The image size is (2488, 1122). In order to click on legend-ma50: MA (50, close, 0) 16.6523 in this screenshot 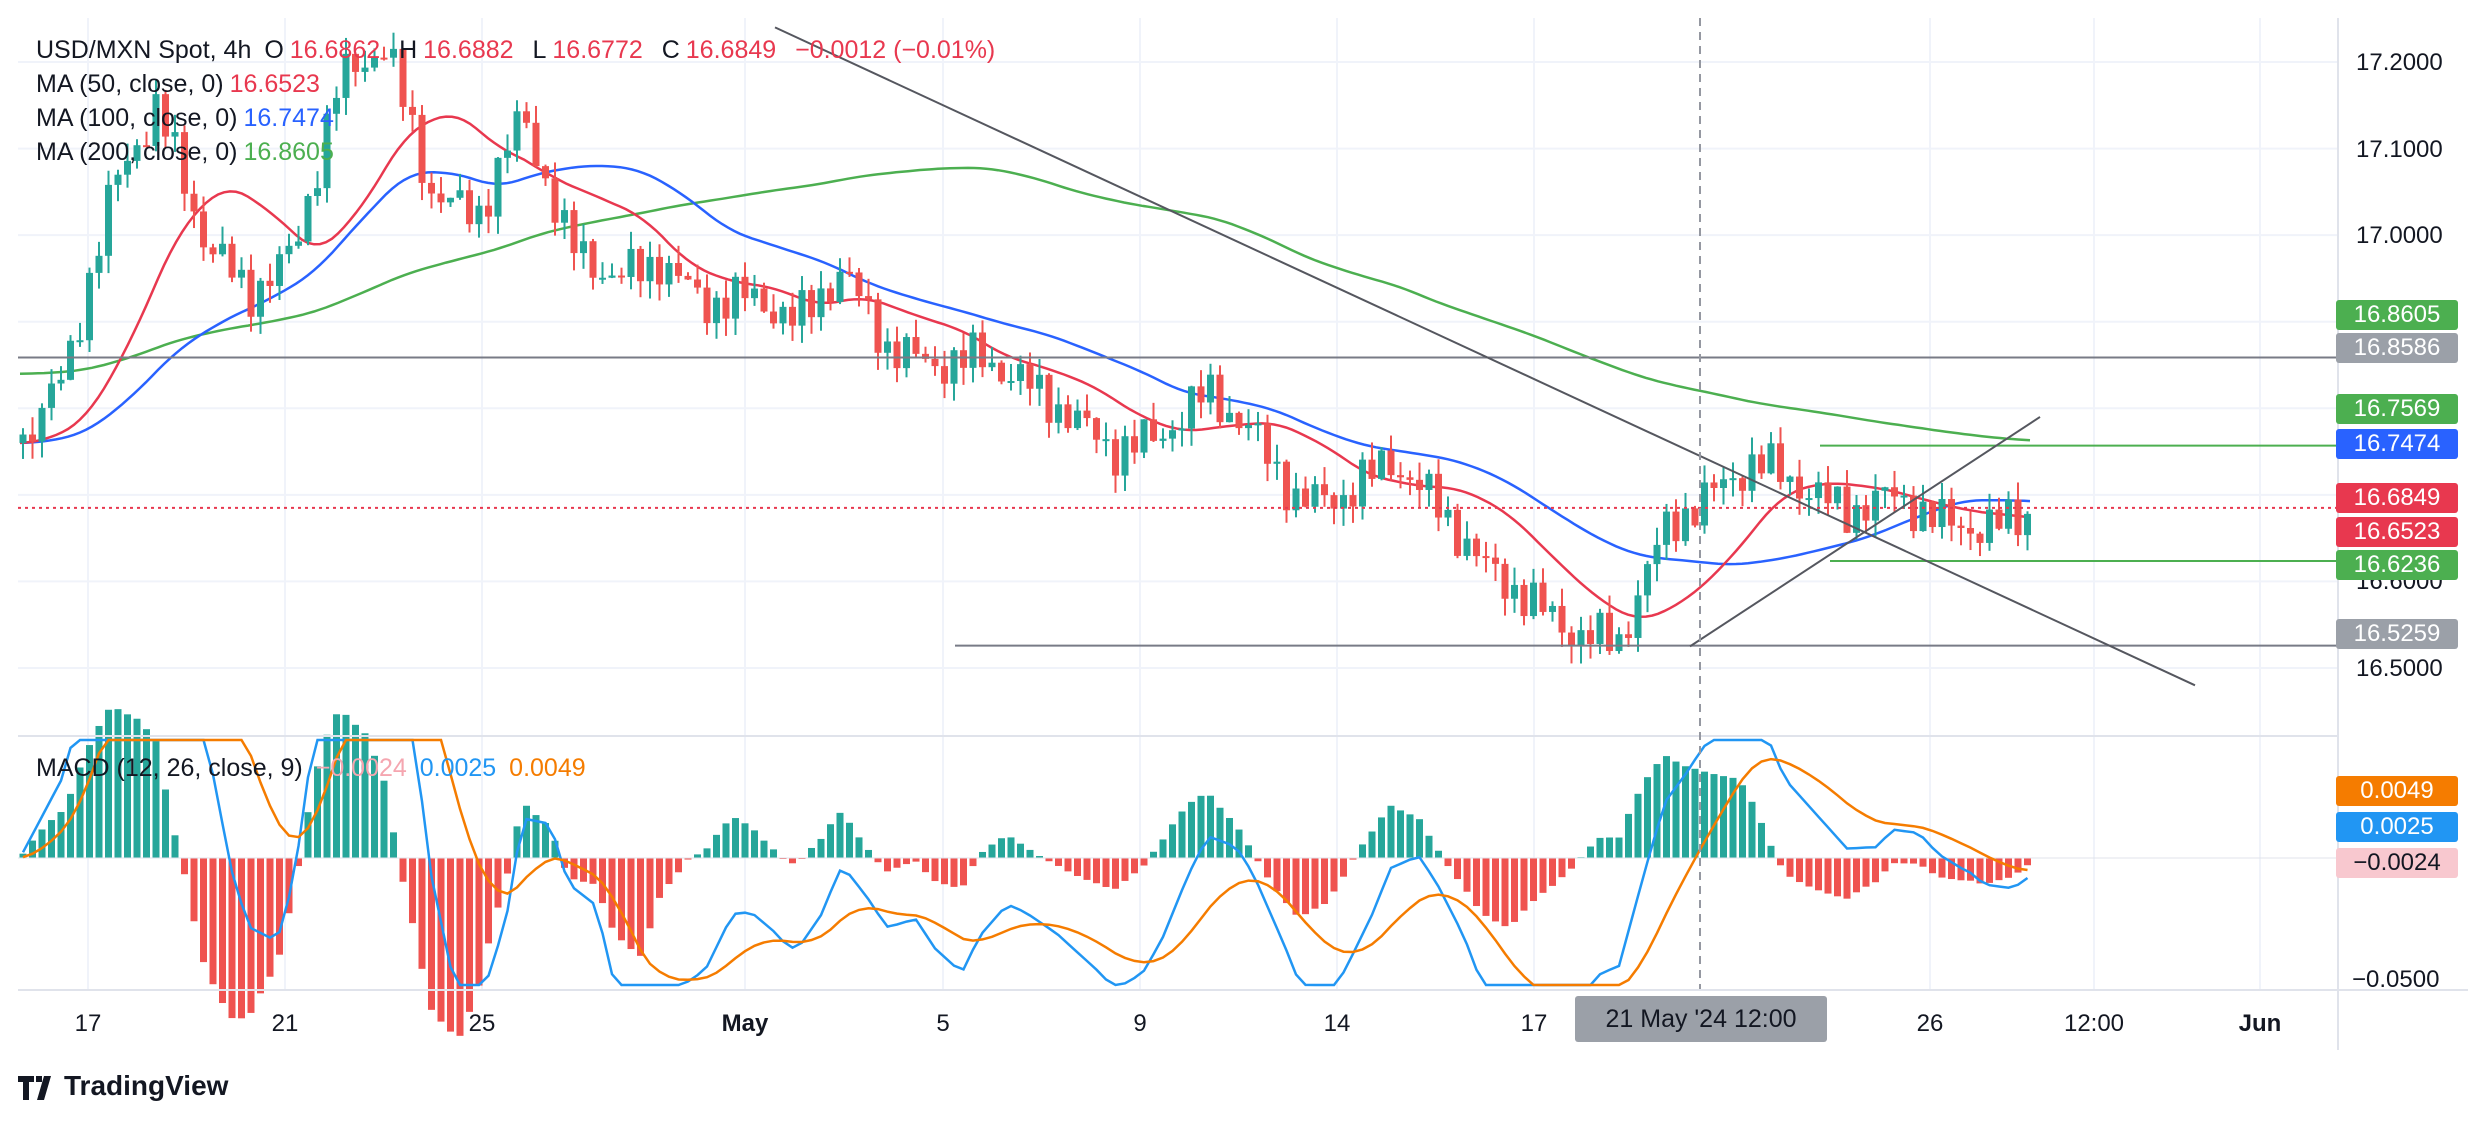, I will do `click(178, 84)`.